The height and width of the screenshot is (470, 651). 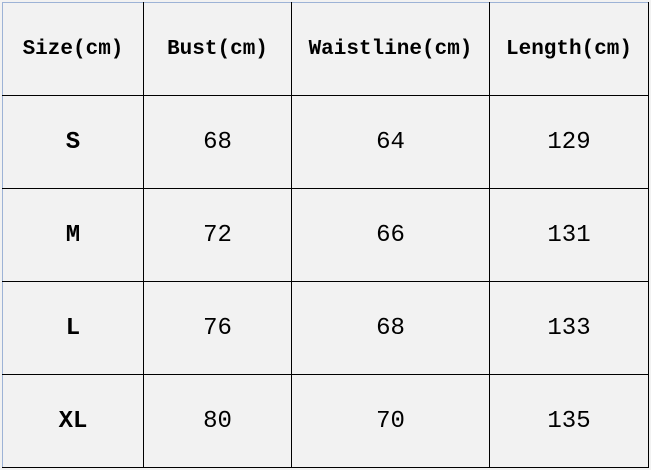 What do you see at coordinates (217, 49) in the screenshot?
I see `header-bust: Bust(cm)` at bounding box center [217, 49].